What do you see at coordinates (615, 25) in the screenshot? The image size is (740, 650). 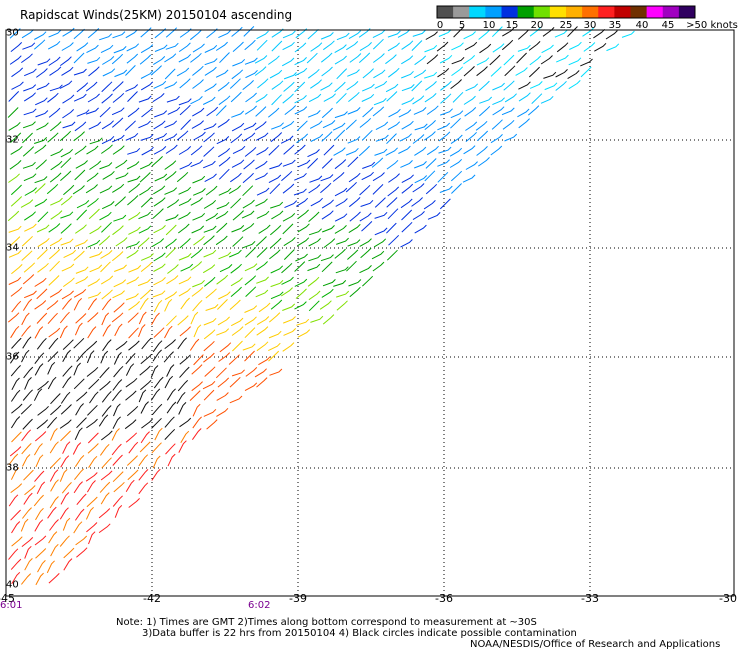 I see `colorbar-label: 35` at bounding box center [615, 25].